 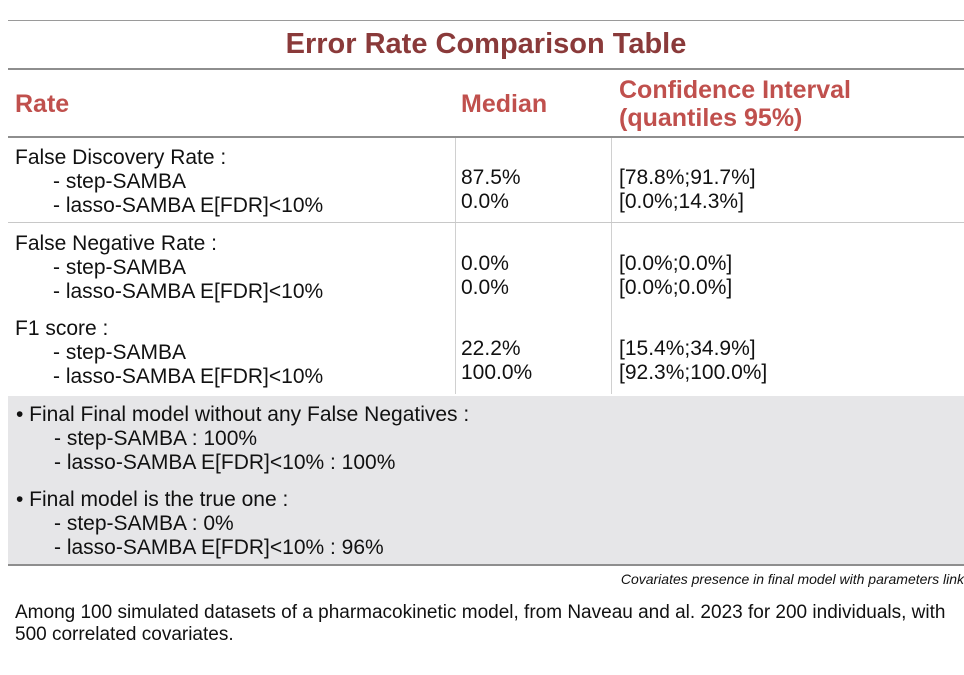 I want to click on interval-lasso-samba: [0.0%;14.3%], so click(x=681, y=201).